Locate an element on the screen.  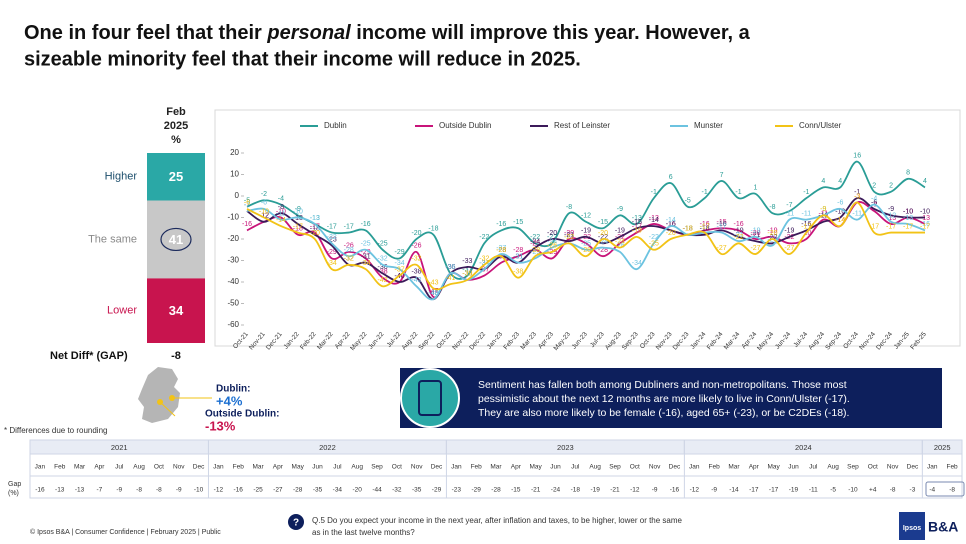
data-label: -11 is located at coordinates (823, 213).